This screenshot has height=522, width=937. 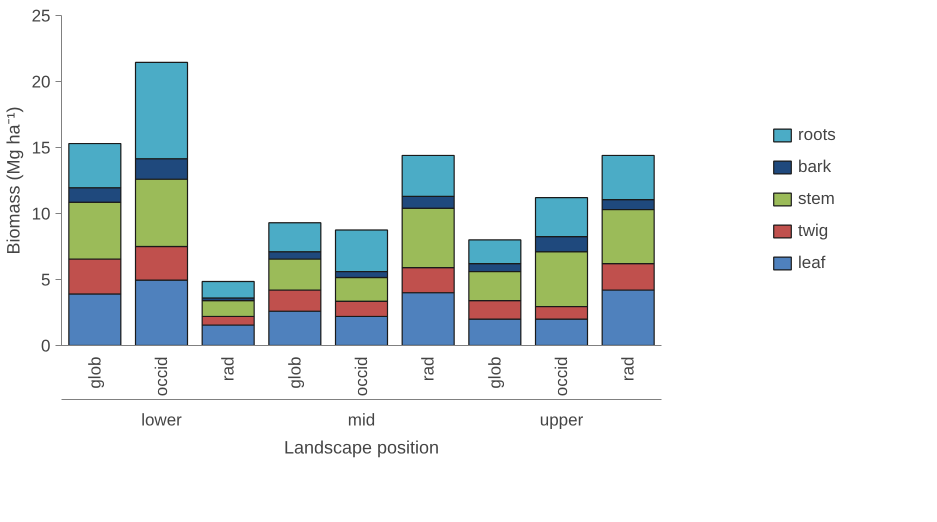 What do you see at coordinates (161, 420) in the screenshot?
I see `text: lower` at bounding box center [161, 420].